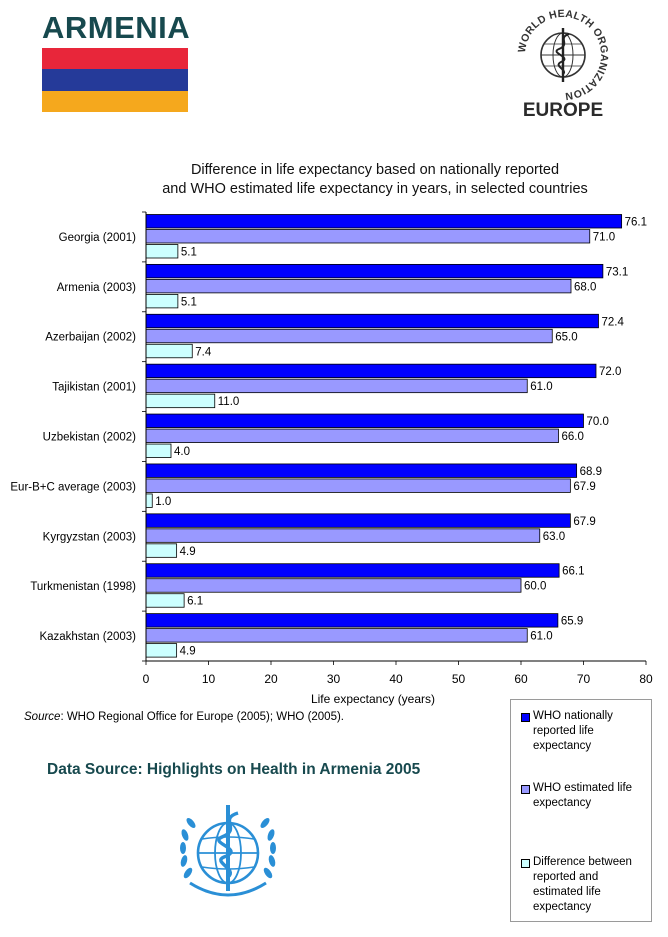 The width and height of the screenshot is (668, 937). What do you see at coordinates (617, 272) in the screenshot?
I see `data-label: 73.1` at bounding box center [617, 272].